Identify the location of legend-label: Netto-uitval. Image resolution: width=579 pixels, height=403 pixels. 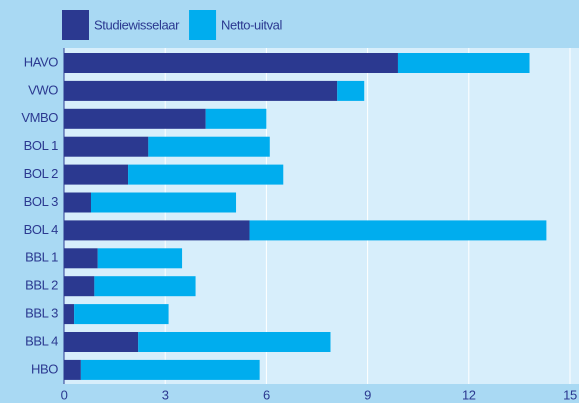
(251, 24).